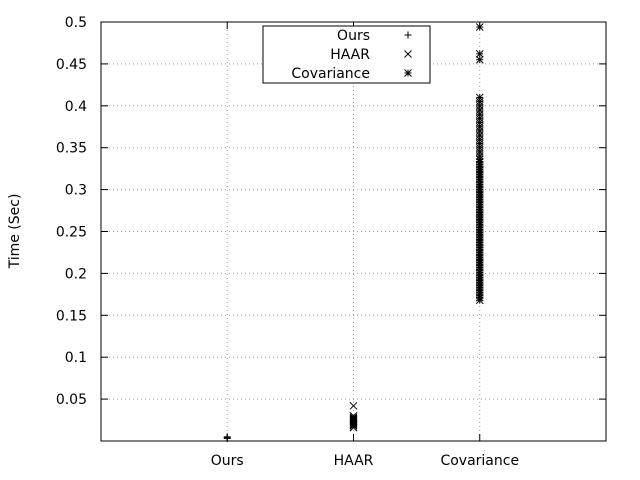 The image size is (640, 480). I want to click on legend-box, so click(346, 54).